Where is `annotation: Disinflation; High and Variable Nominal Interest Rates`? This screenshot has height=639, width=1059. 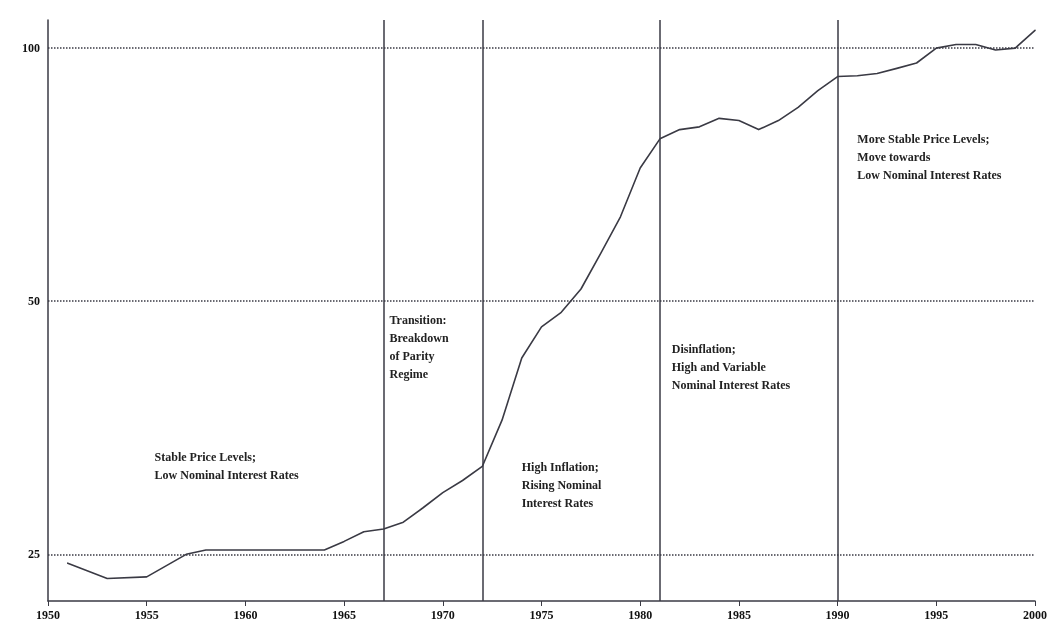 annotation: Disinflation; High and Variable Nominal Interest Rates is located at coordinates (731, 366).